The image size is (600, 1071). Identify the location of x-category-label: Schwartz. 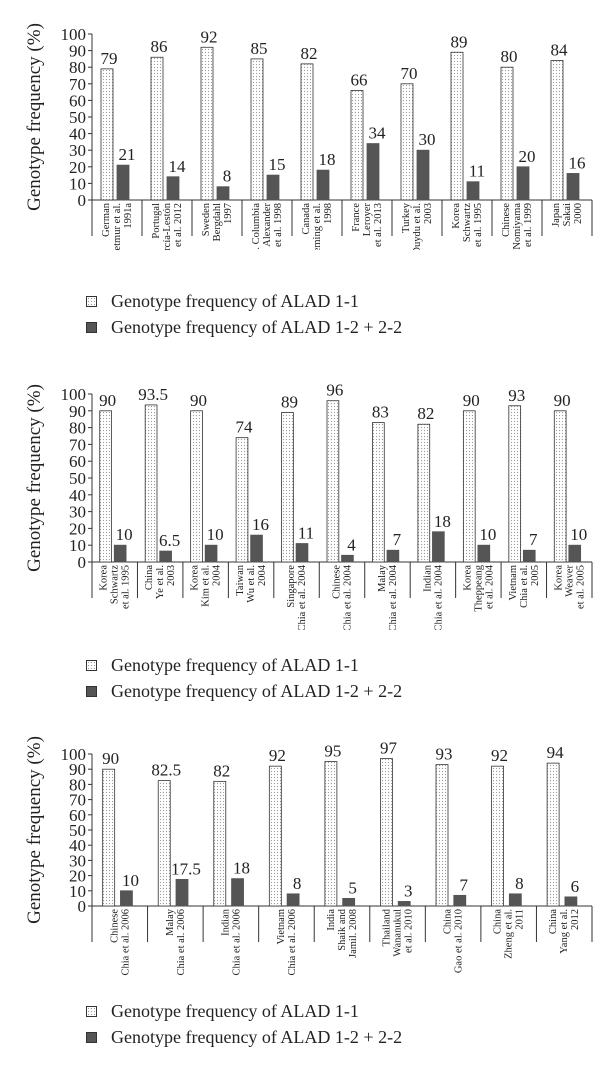
(115, 584).